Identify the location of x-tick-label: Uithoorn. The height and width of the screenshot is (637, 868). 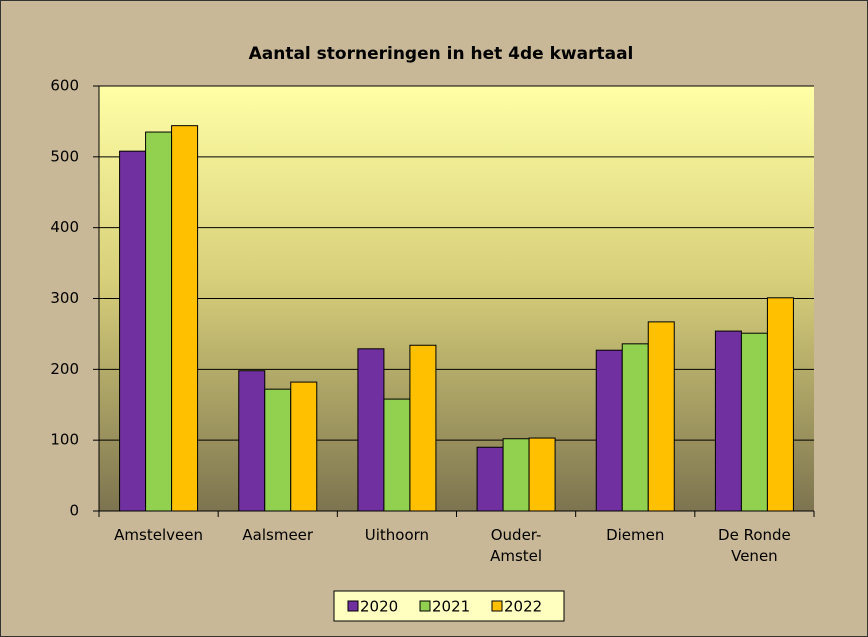
(397, 535).